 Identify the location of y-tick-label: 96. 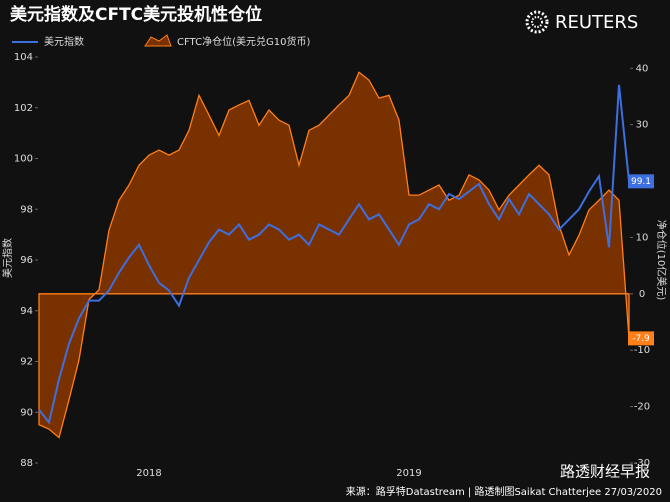
(26, 260).